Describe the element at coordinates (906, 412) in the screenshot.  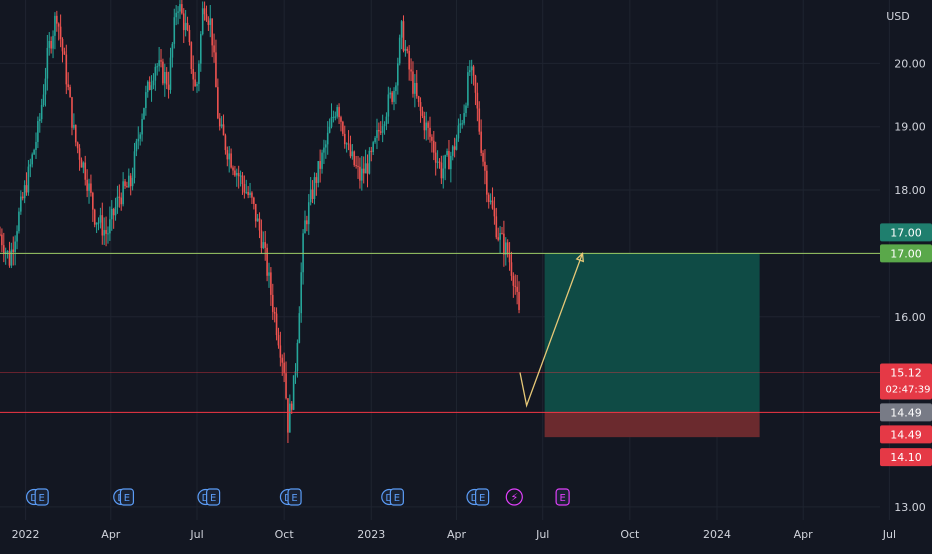
I see `entry-price-badge` at that location.